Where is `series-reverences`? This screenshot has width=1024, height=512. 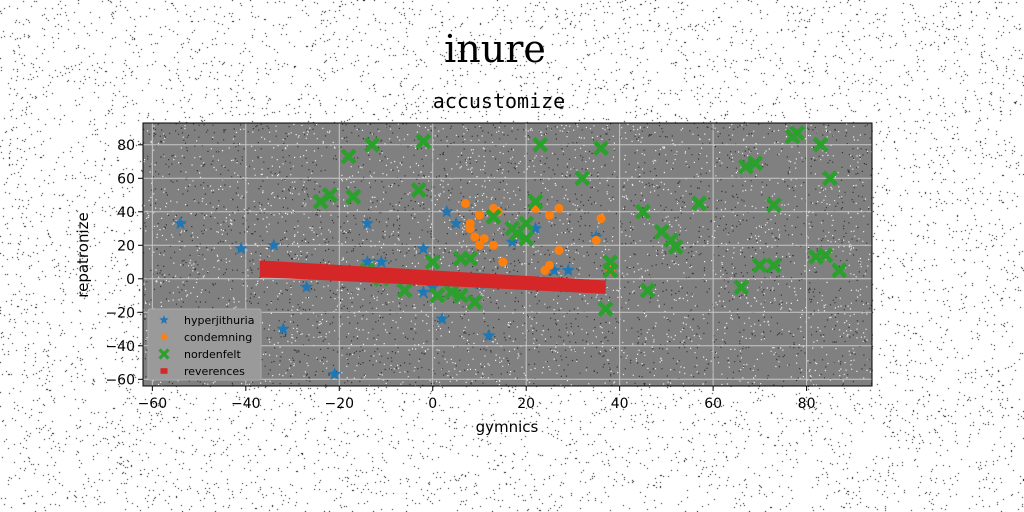 series-reverences is located at coordinates (432, 277).